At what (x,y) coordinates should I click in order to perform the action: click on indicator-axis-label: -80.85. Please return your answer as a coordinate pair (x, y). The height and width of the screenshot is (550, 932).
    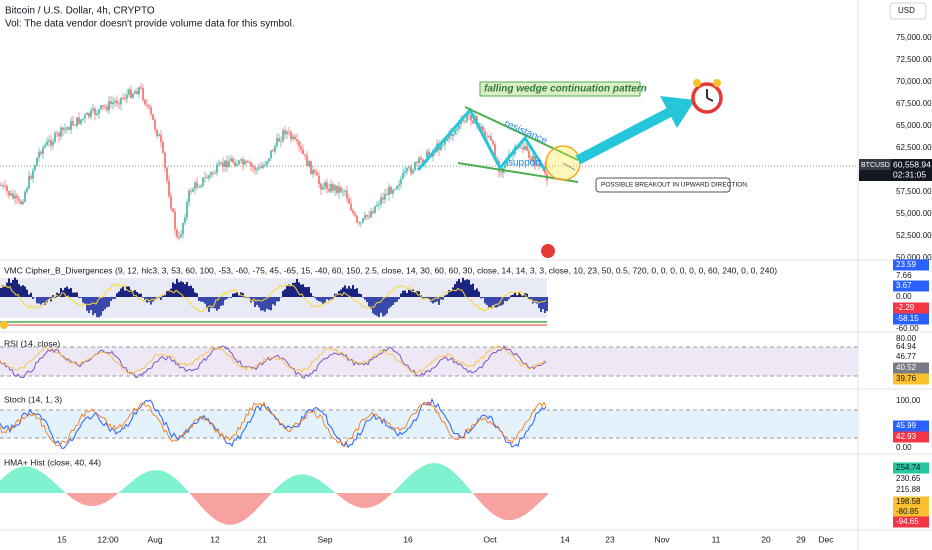
    Looking at the image, I should click on (907, 511).